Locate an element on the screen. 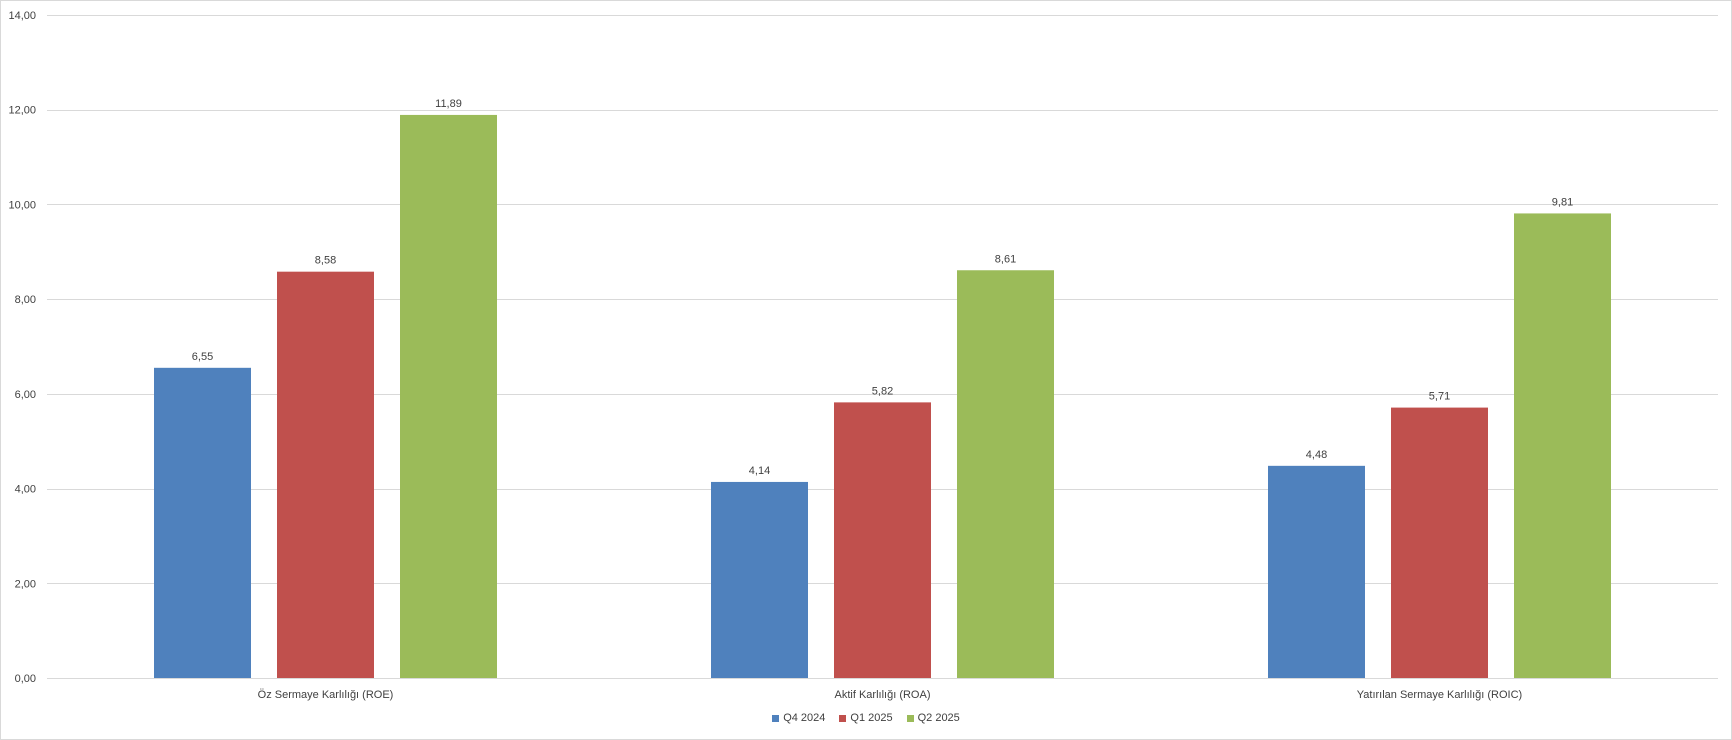  y-tick-label: 12,00 is located at coordinates (22, 111).